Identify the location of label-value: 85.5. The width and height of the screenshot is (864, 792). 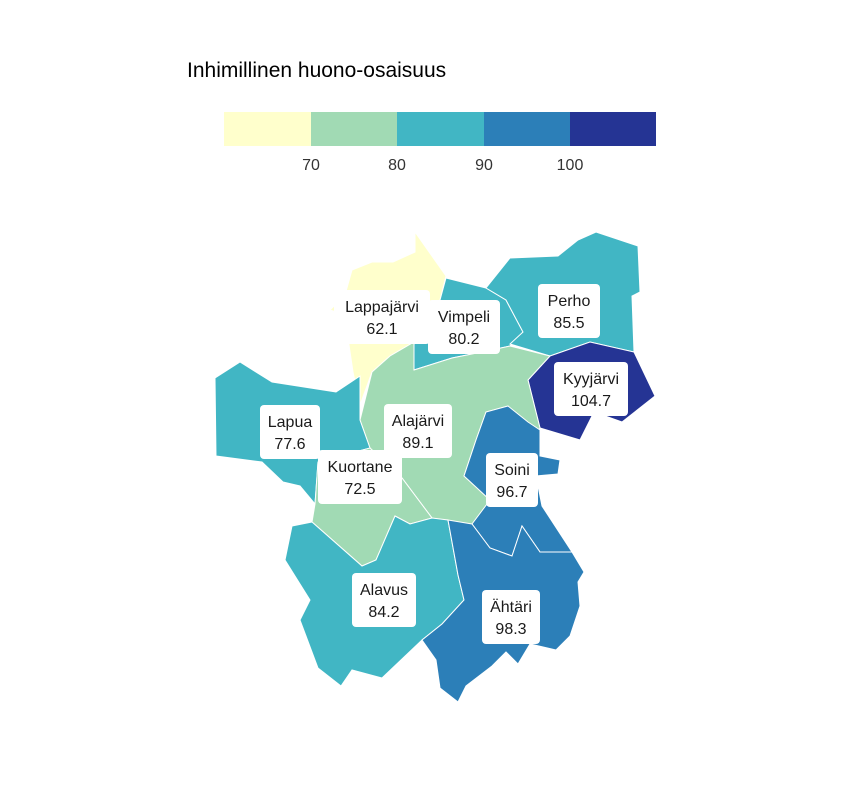
(568, 323).